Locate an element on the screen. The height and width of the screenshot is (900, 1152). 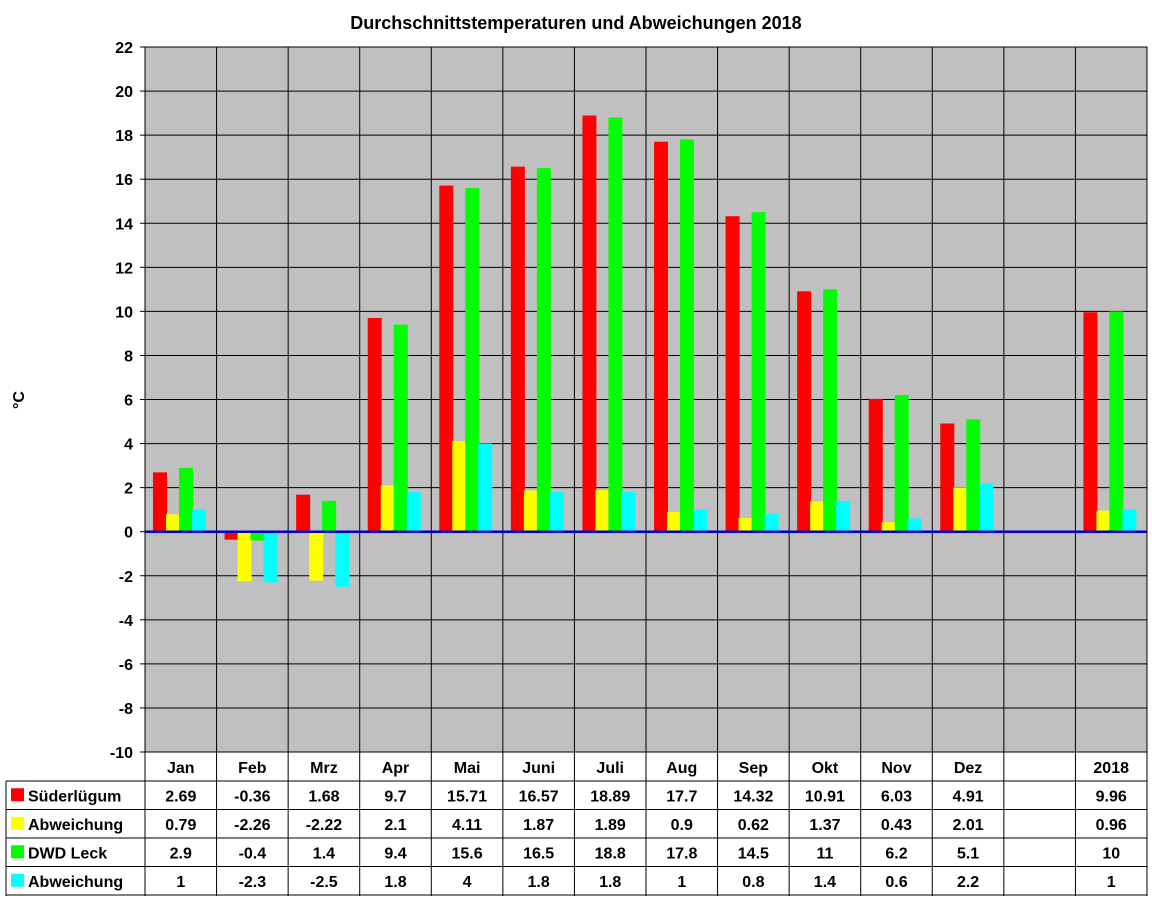
x-tick-label: Sep is located at coordinates (754, 768).